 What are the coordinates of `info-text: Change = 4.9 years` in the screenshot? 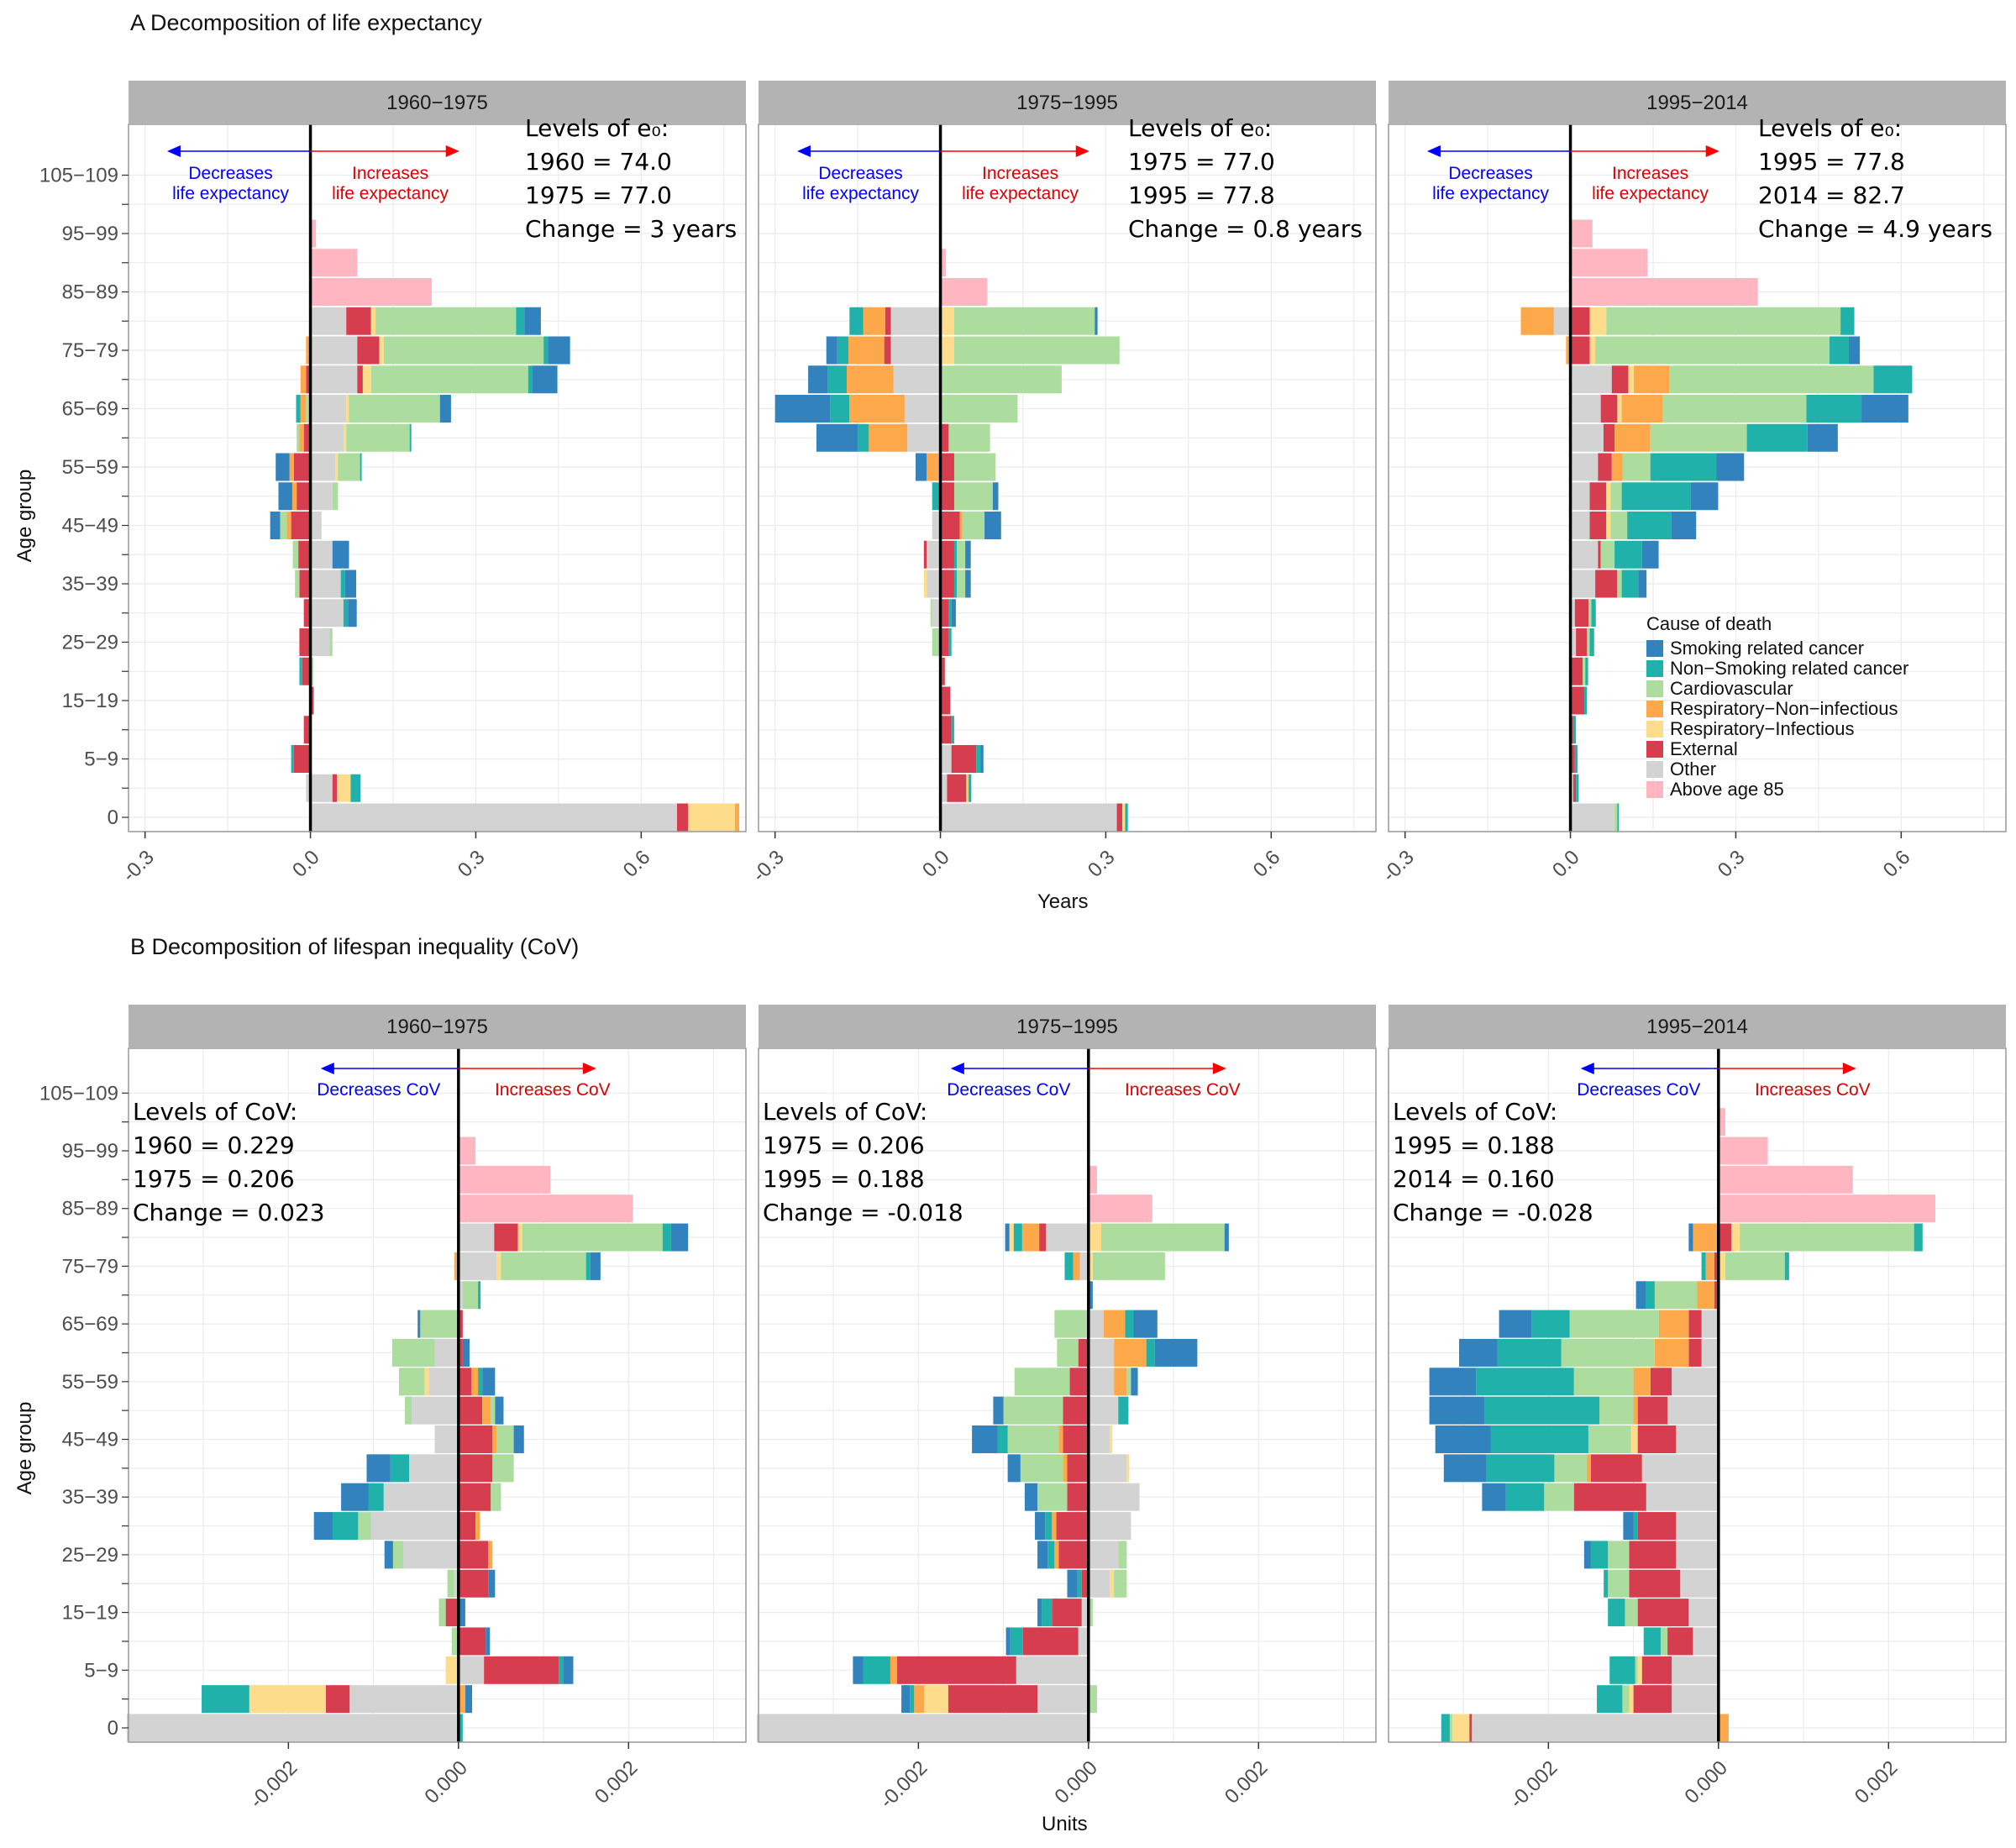 It's located at (1875, 229).